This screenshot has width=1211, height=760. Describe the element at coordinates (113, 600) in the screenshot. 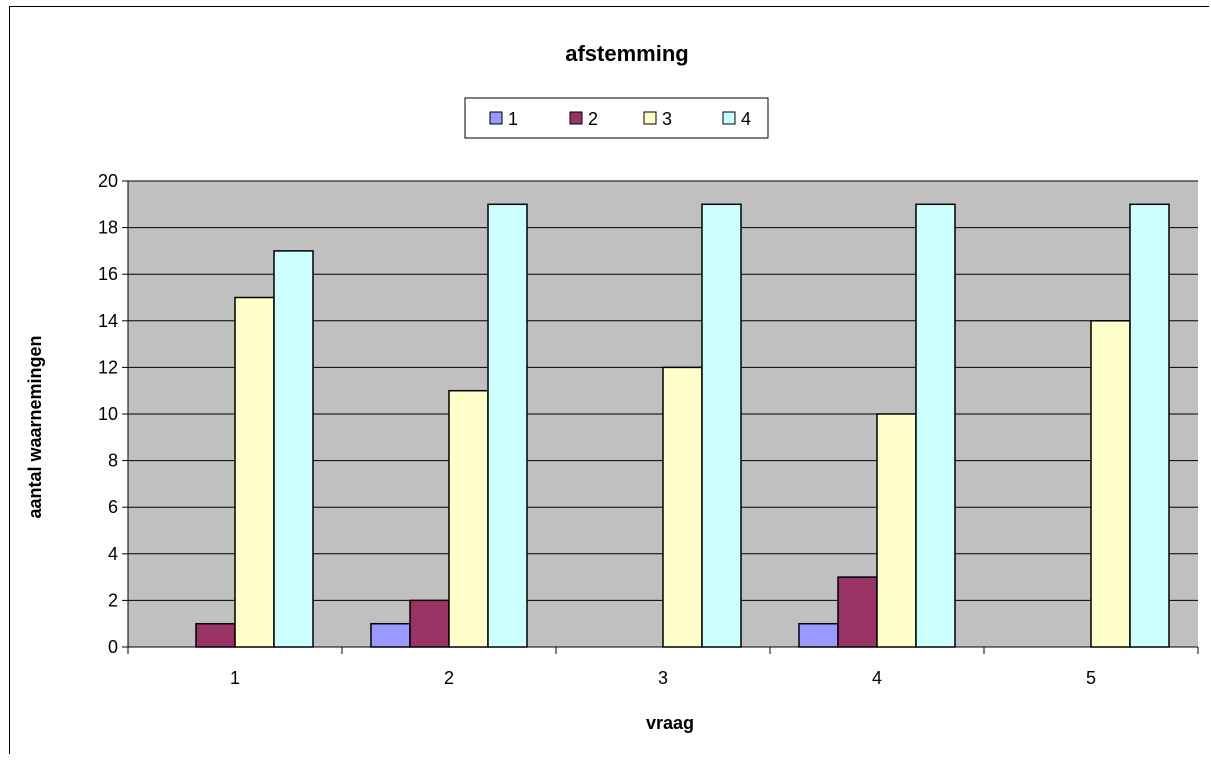

I see `y-tick-label: 2` at that location.